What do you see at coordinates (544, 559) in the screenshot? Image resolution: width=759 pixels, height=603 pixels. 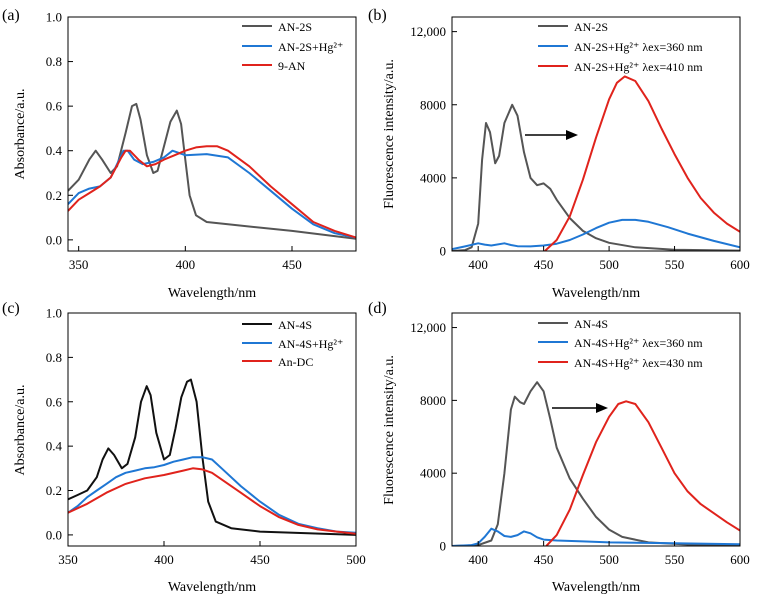 I see `x-tick-label-d-1: 450` at bounding box center [544, 559].